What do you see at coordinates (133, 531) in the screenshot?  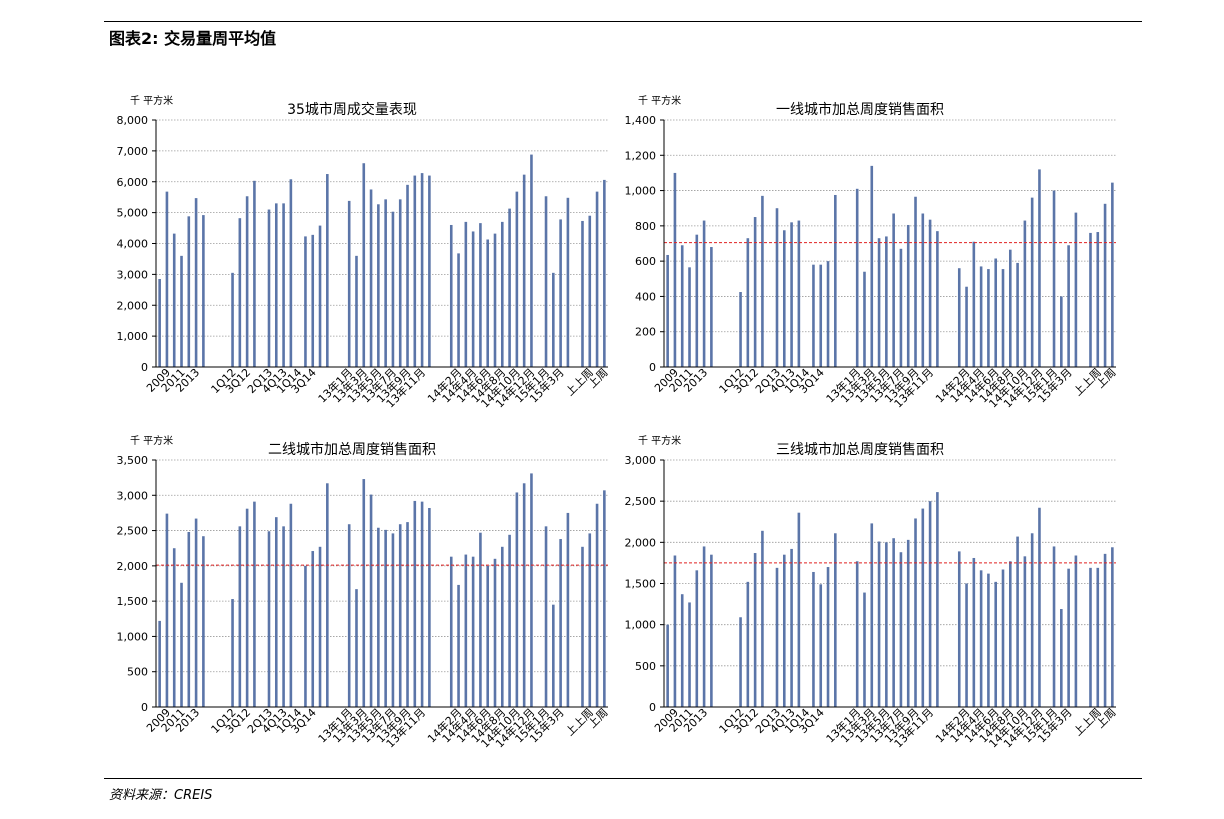 I see `y-tick-label: 2,500` at bounding box center [133, 531].